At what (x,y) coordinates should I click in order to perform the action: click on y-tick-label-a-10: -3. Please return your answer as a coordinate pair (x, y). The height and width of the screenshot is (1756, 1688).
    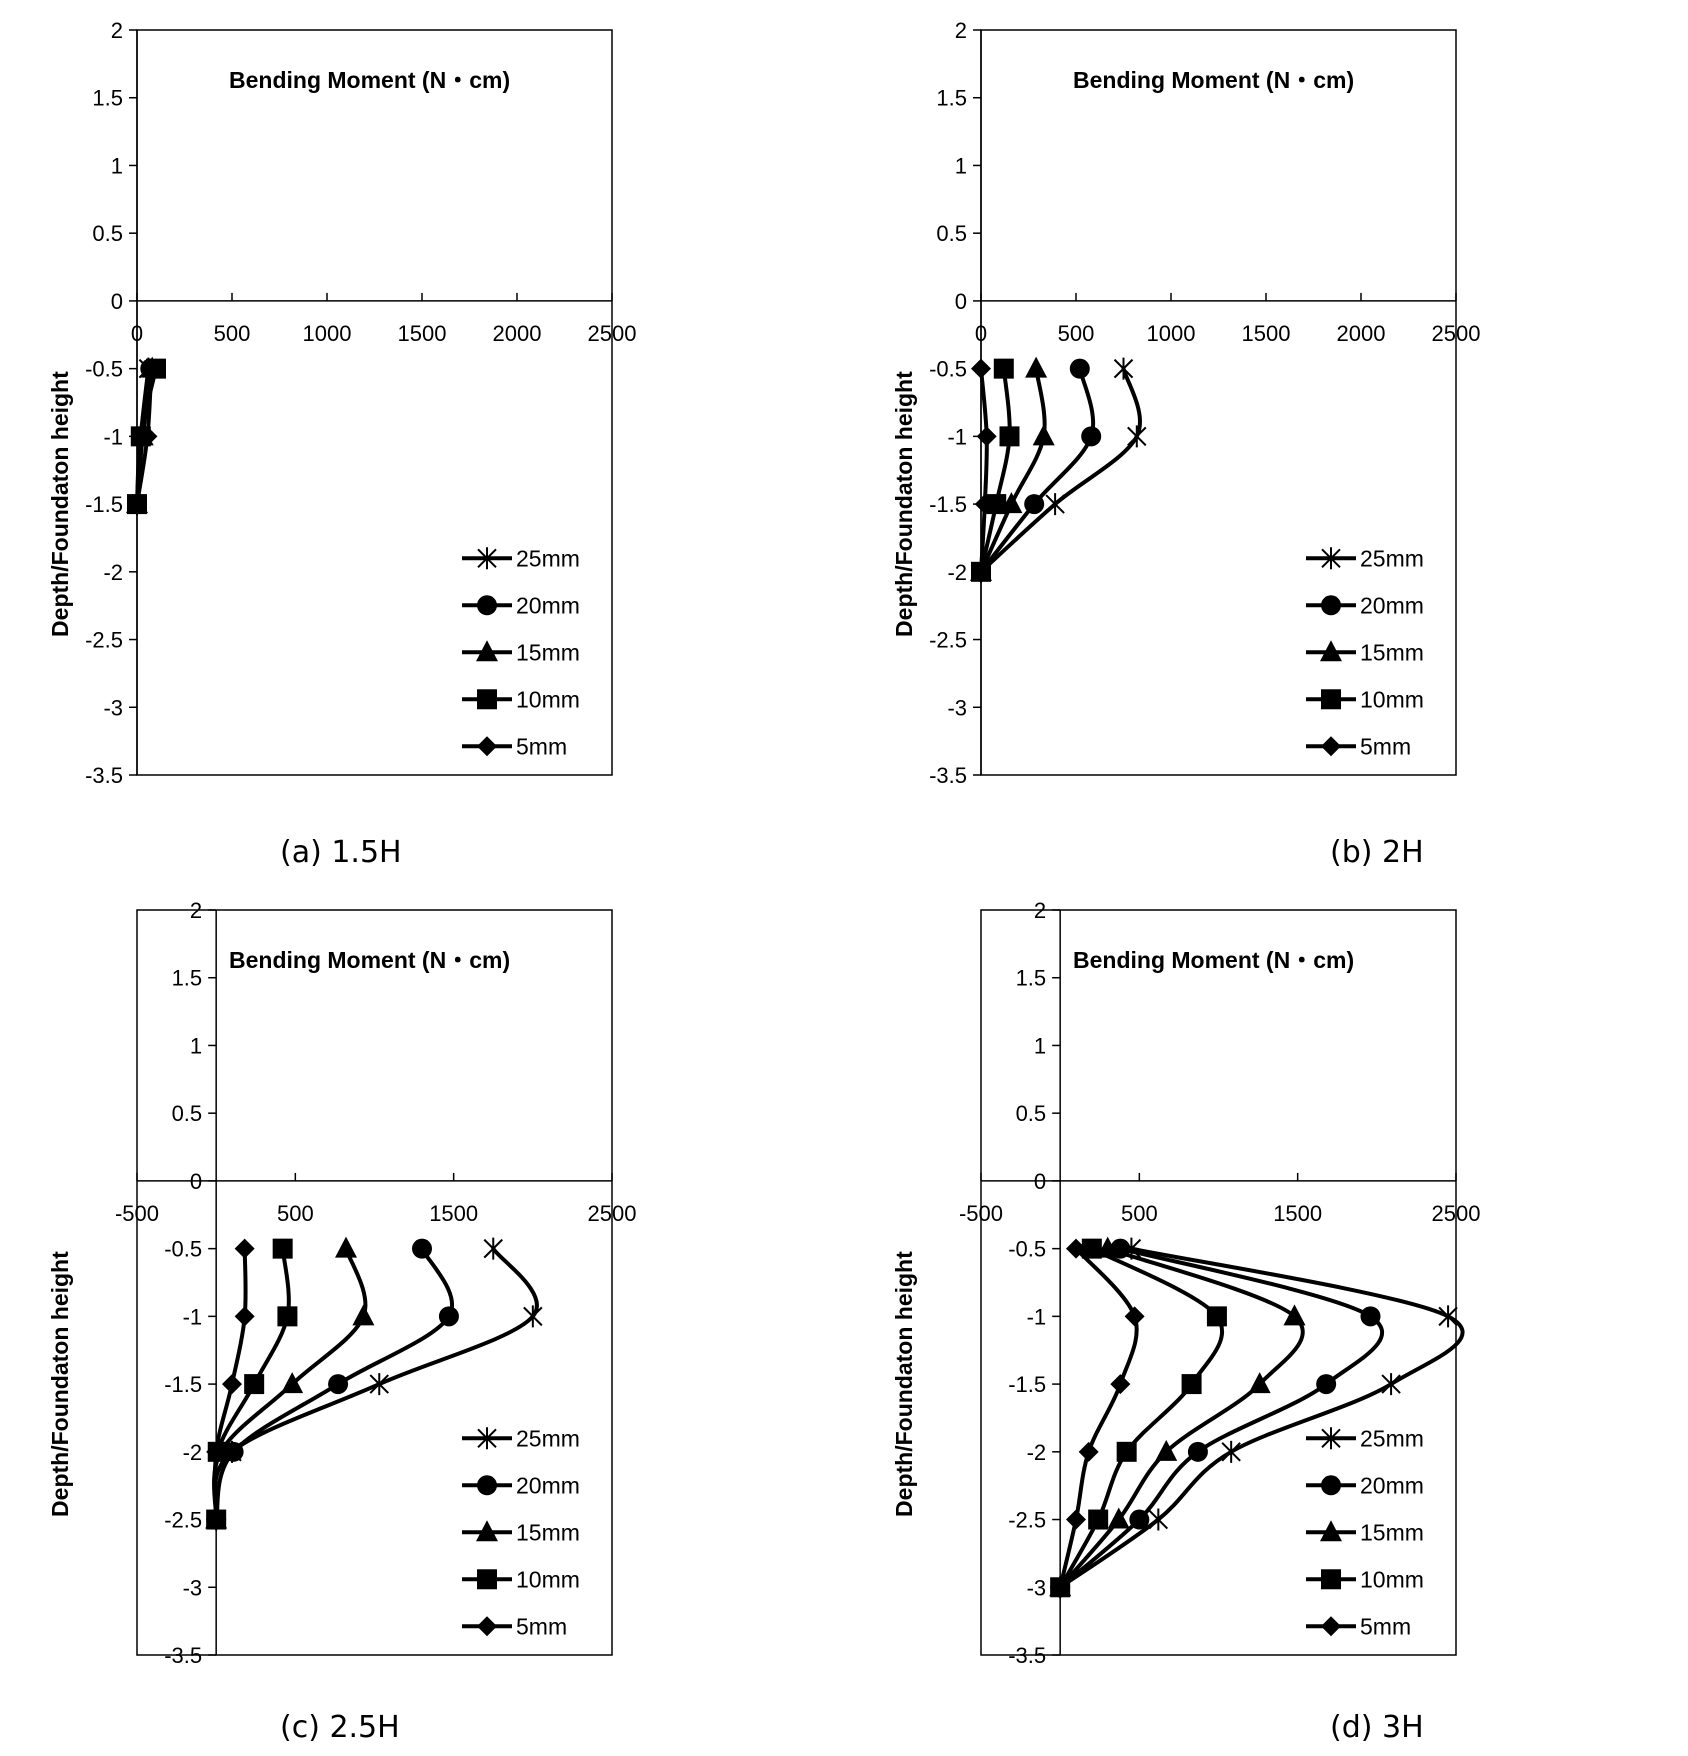
    Looking at the image, I should click on (113, 707).